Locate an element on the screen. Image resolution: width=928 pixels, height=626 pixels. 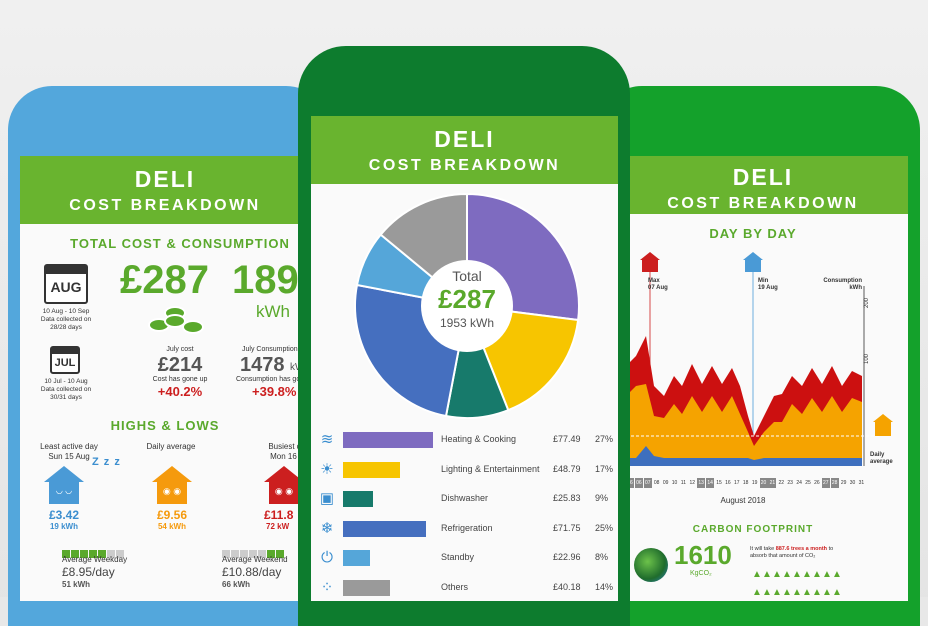
legend-amount: £40.18 is located at coordinates (567, 586).